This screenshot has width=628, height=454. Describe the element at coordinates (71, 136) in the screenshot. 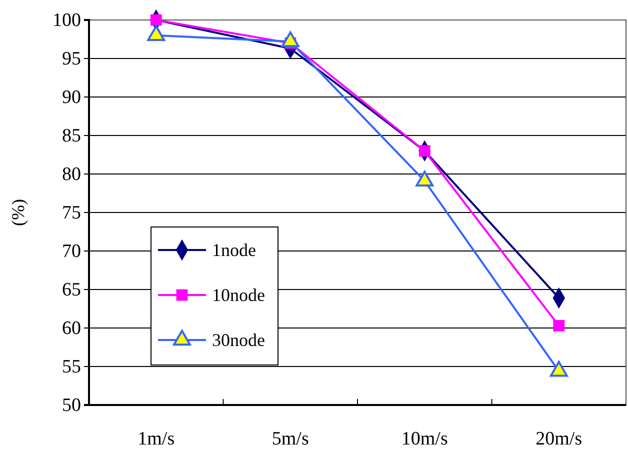

I see `y-tick-label: 85` at that location.